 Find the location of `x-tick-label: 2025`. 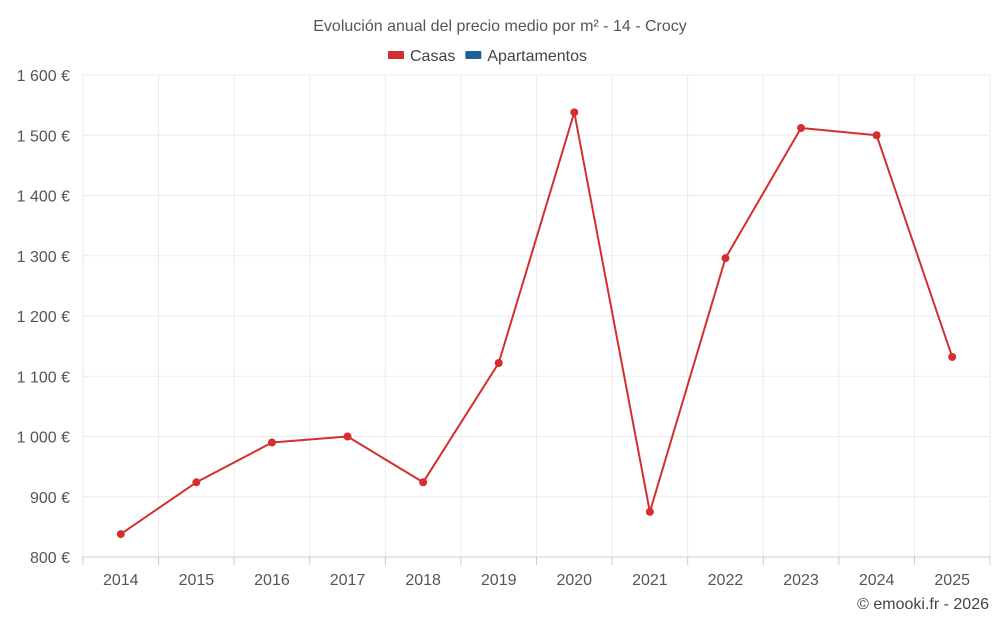

x-tick-label: 2025 is located at coordinates (952, 580).